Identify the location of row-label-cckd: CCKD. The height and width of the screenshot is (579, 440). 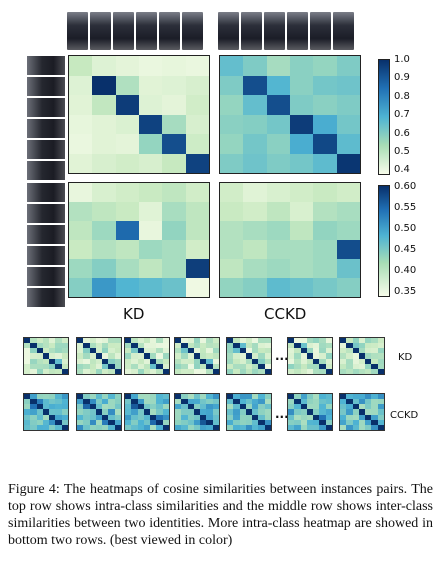
(404, 415).